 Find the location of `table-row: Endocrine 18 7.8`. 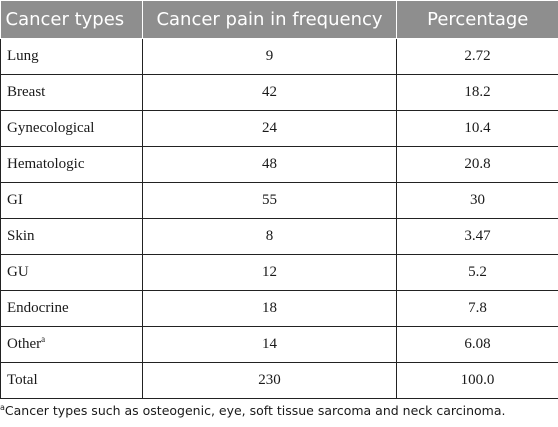

table-row: Endocrine 18 7.8 is located at coordinates (279, 308).